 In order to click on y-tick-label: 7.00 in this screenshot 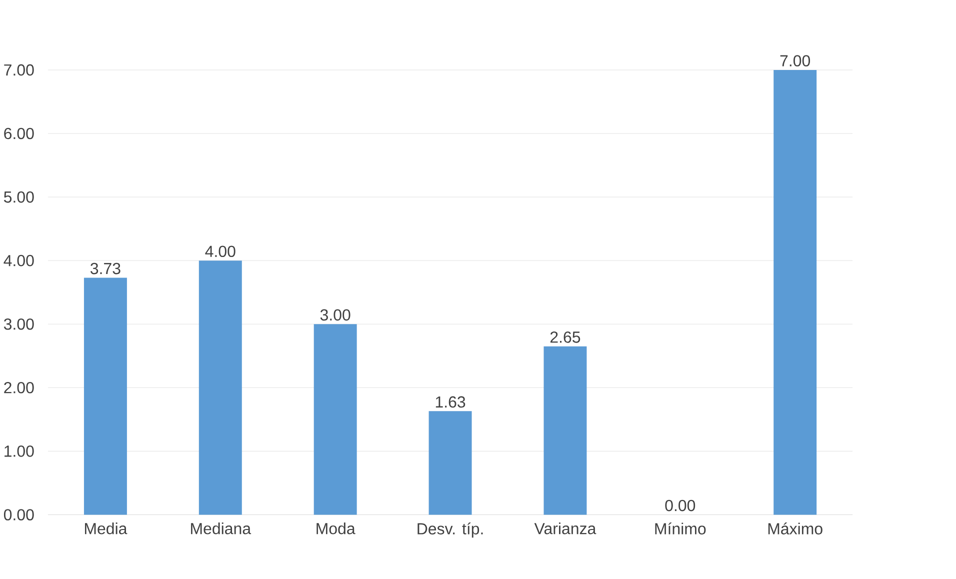, I will do `click(19, 70)`.